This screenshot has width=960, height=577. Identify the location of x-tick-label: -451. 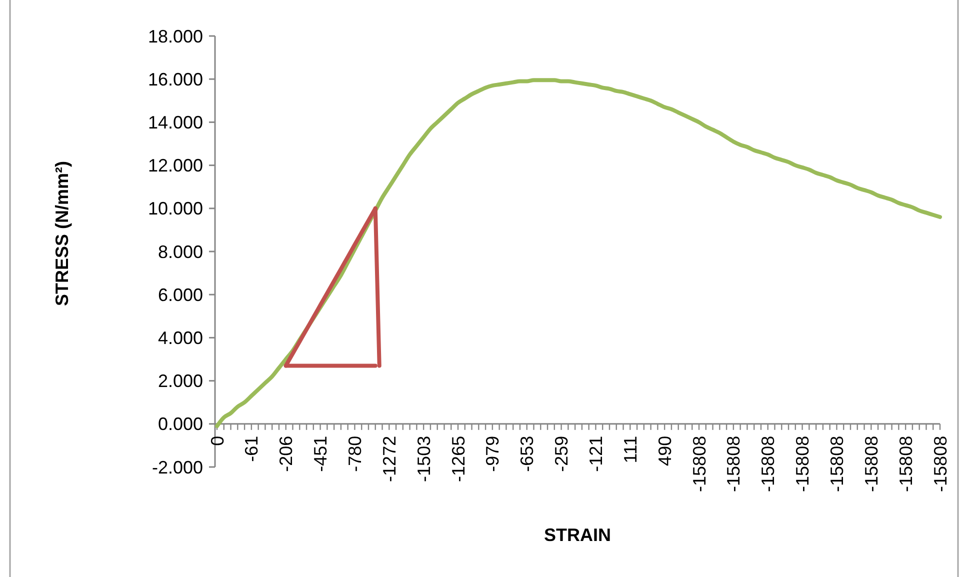
(320, 454).